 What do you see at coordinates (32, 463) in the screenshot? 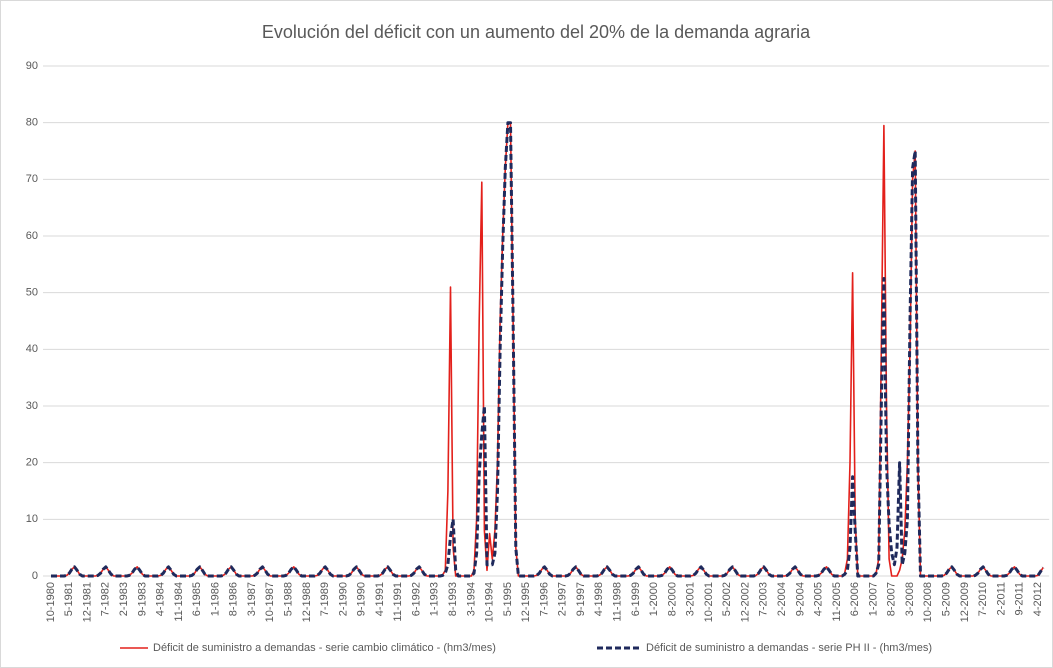
I see `y-tick-label: 20` at bounding box center [32, 463].